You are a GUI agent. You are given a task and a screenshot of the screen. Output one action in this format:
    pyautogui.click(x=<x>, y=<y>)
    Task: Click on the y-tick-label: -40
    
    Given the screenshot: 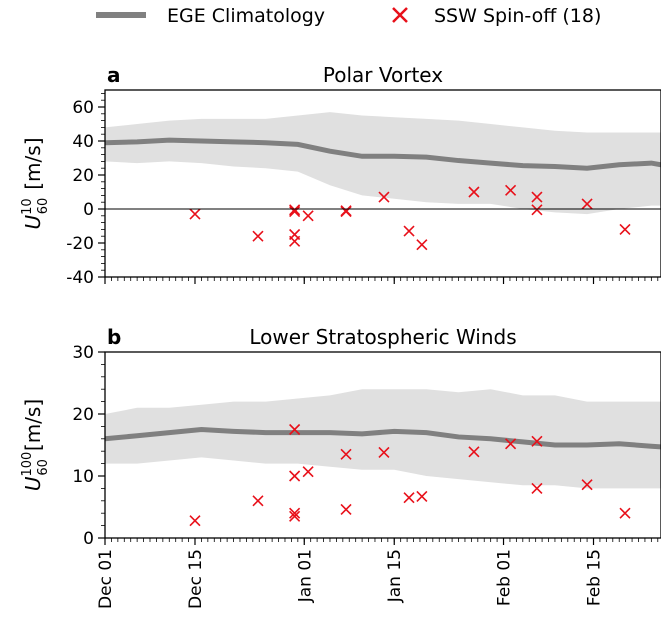 What is the action you would take?
    pyautogui.click(x=80, y=278)
    